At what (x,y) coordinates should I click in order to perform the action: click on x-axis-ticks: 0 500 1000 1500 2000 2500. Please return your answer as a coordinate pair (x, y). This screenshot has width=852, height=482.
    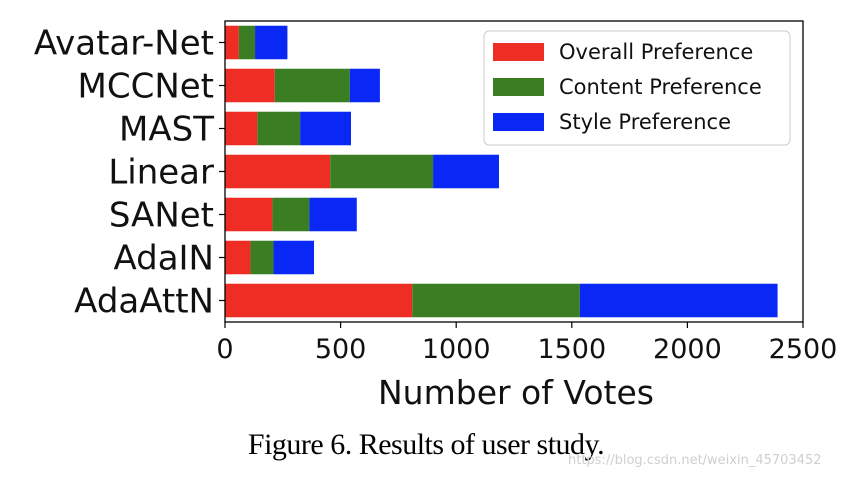
    Looking at the image, I should click on (526, 343).